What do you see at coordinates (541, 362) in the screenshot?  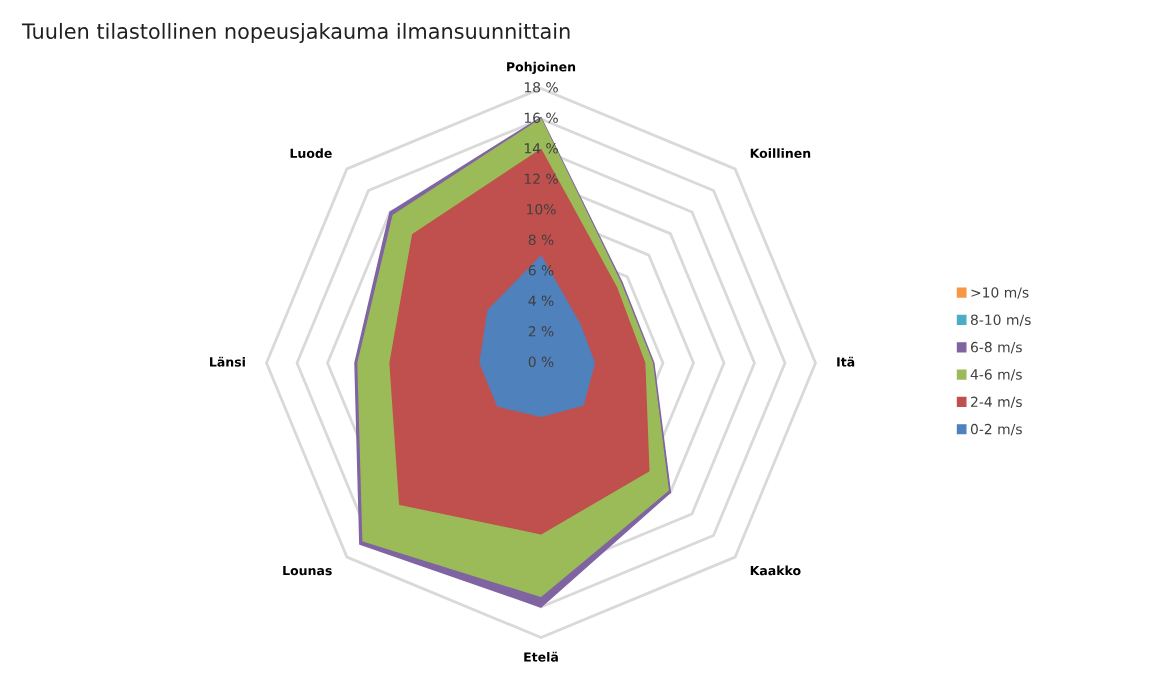 I see `y-tick-label: 0 %` at bounding box center [541, 362].